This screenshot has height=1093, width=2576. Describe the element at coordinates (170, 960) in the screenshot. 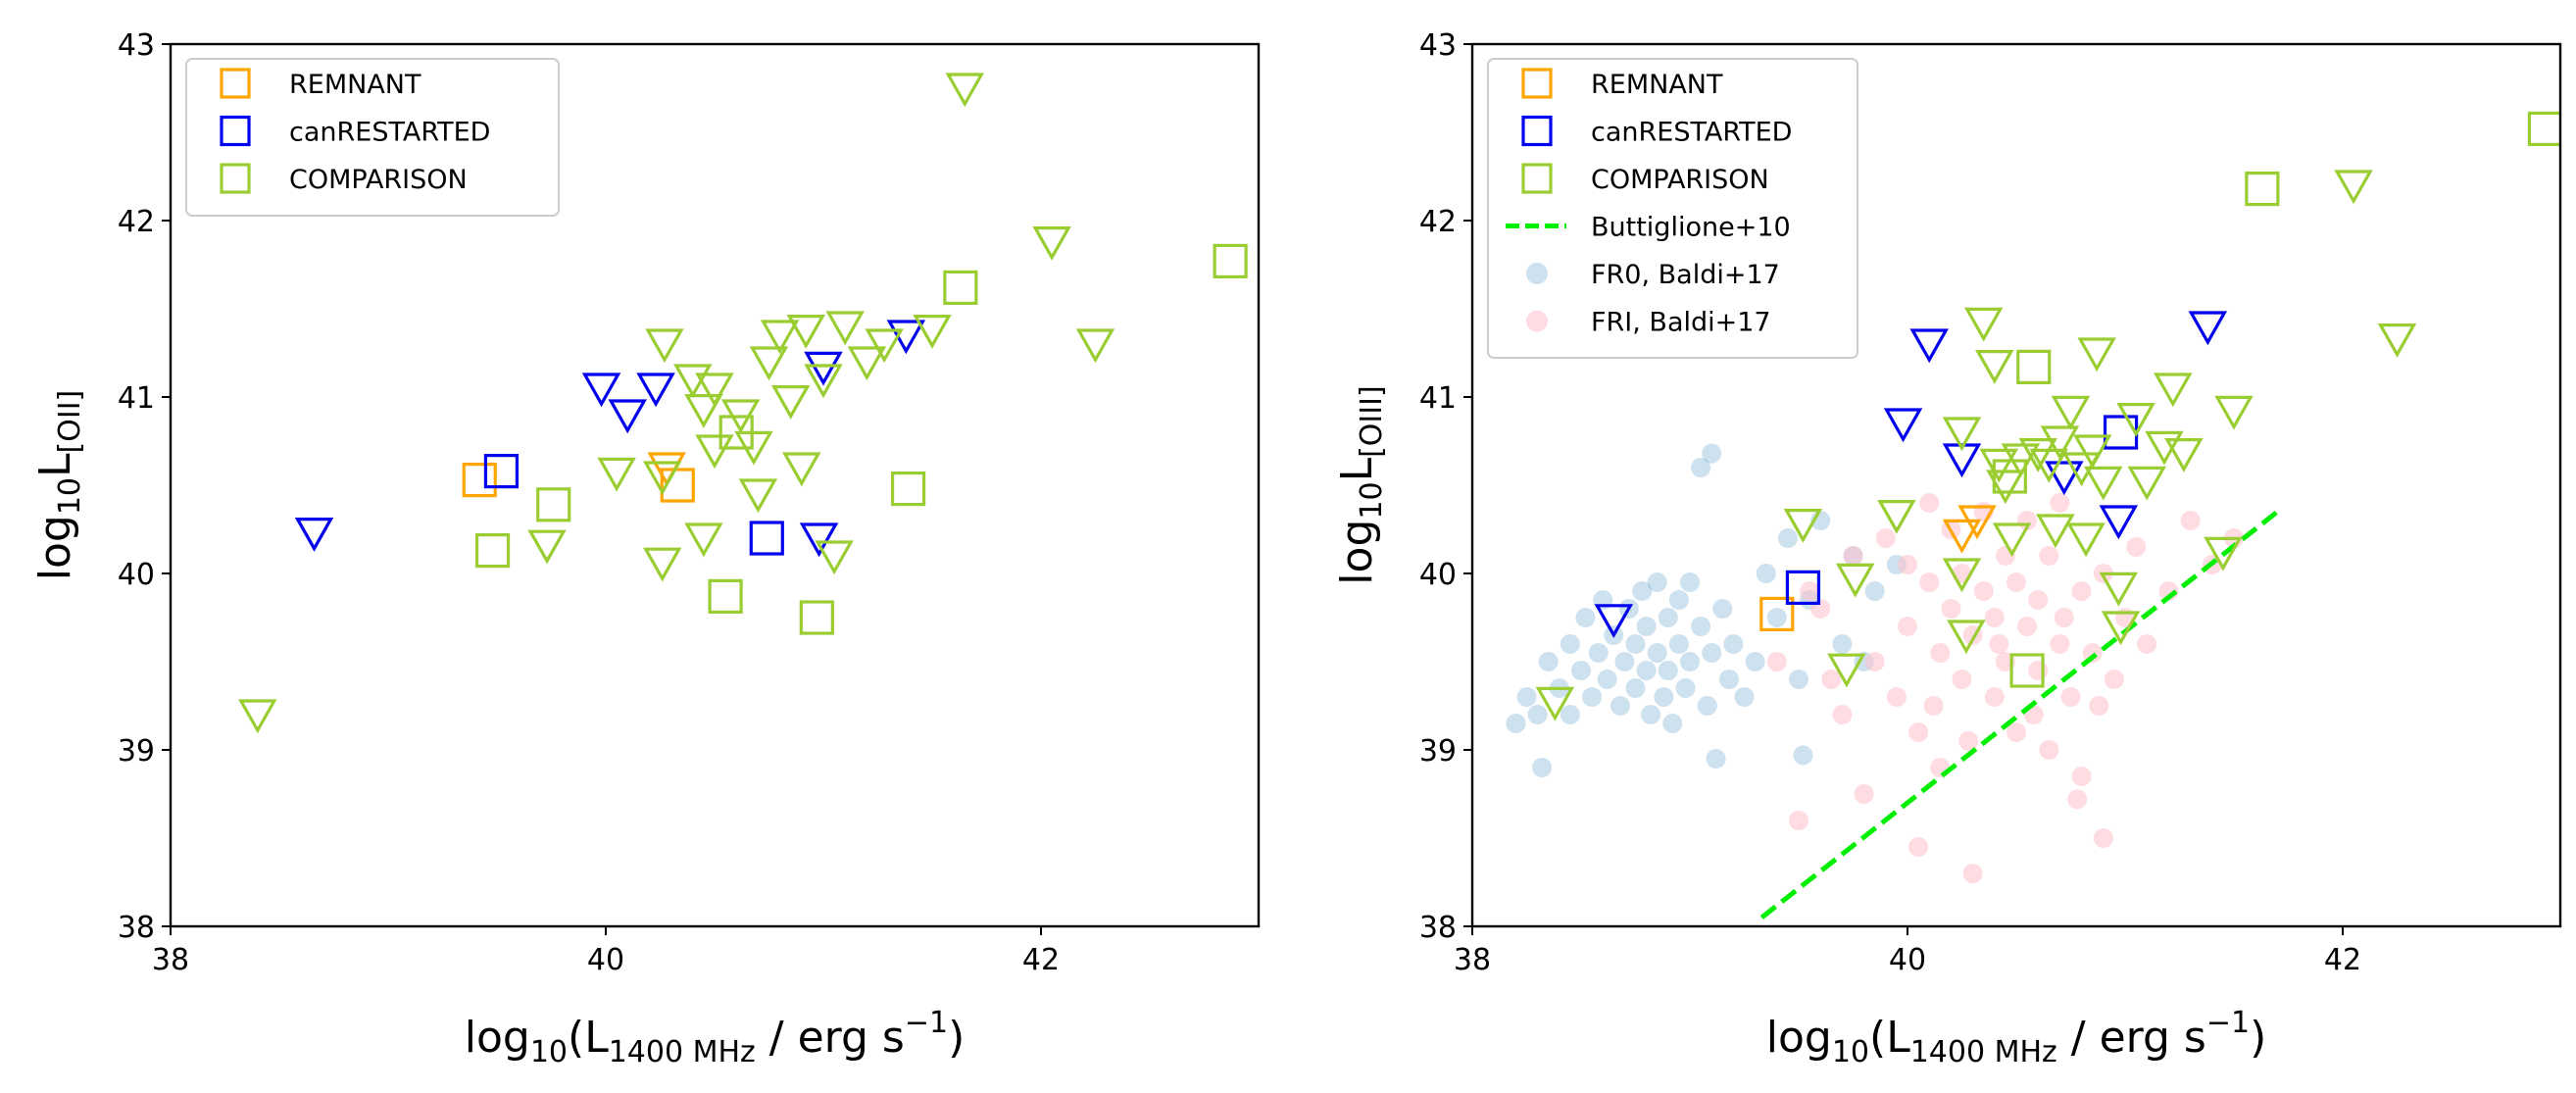

I see `x-tick-label: 38` at that location.